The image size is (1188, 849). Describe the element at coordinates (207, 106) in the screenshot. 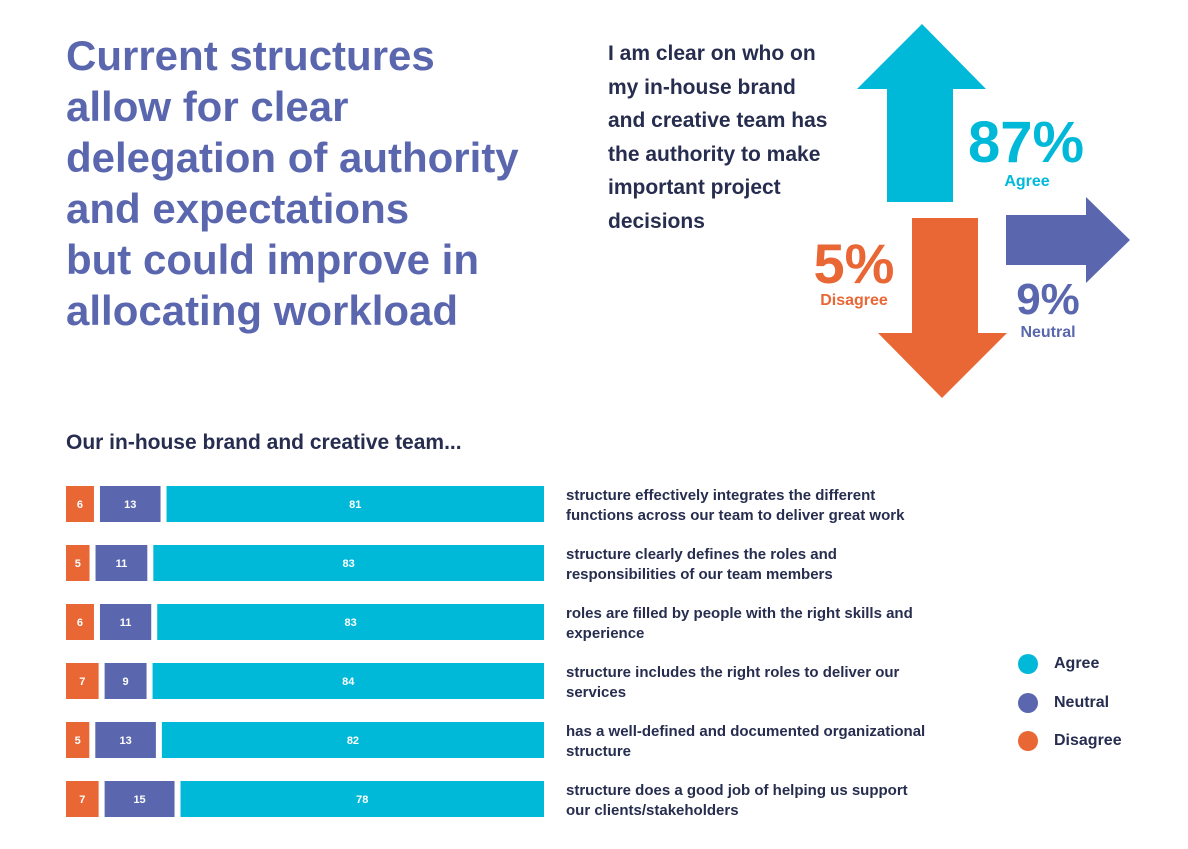

I see `headline-line: allow for clear` at that location.